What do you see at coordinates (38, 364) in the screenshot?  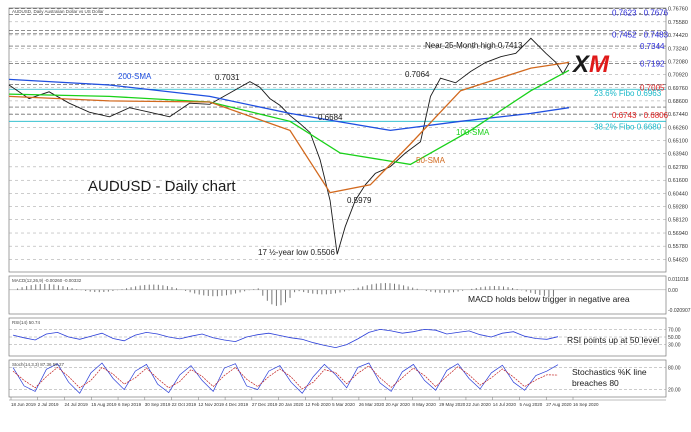 I see `stoch-header: Stoch(14,3,3) 87.36 59.27` at bounding box center [38, 364].